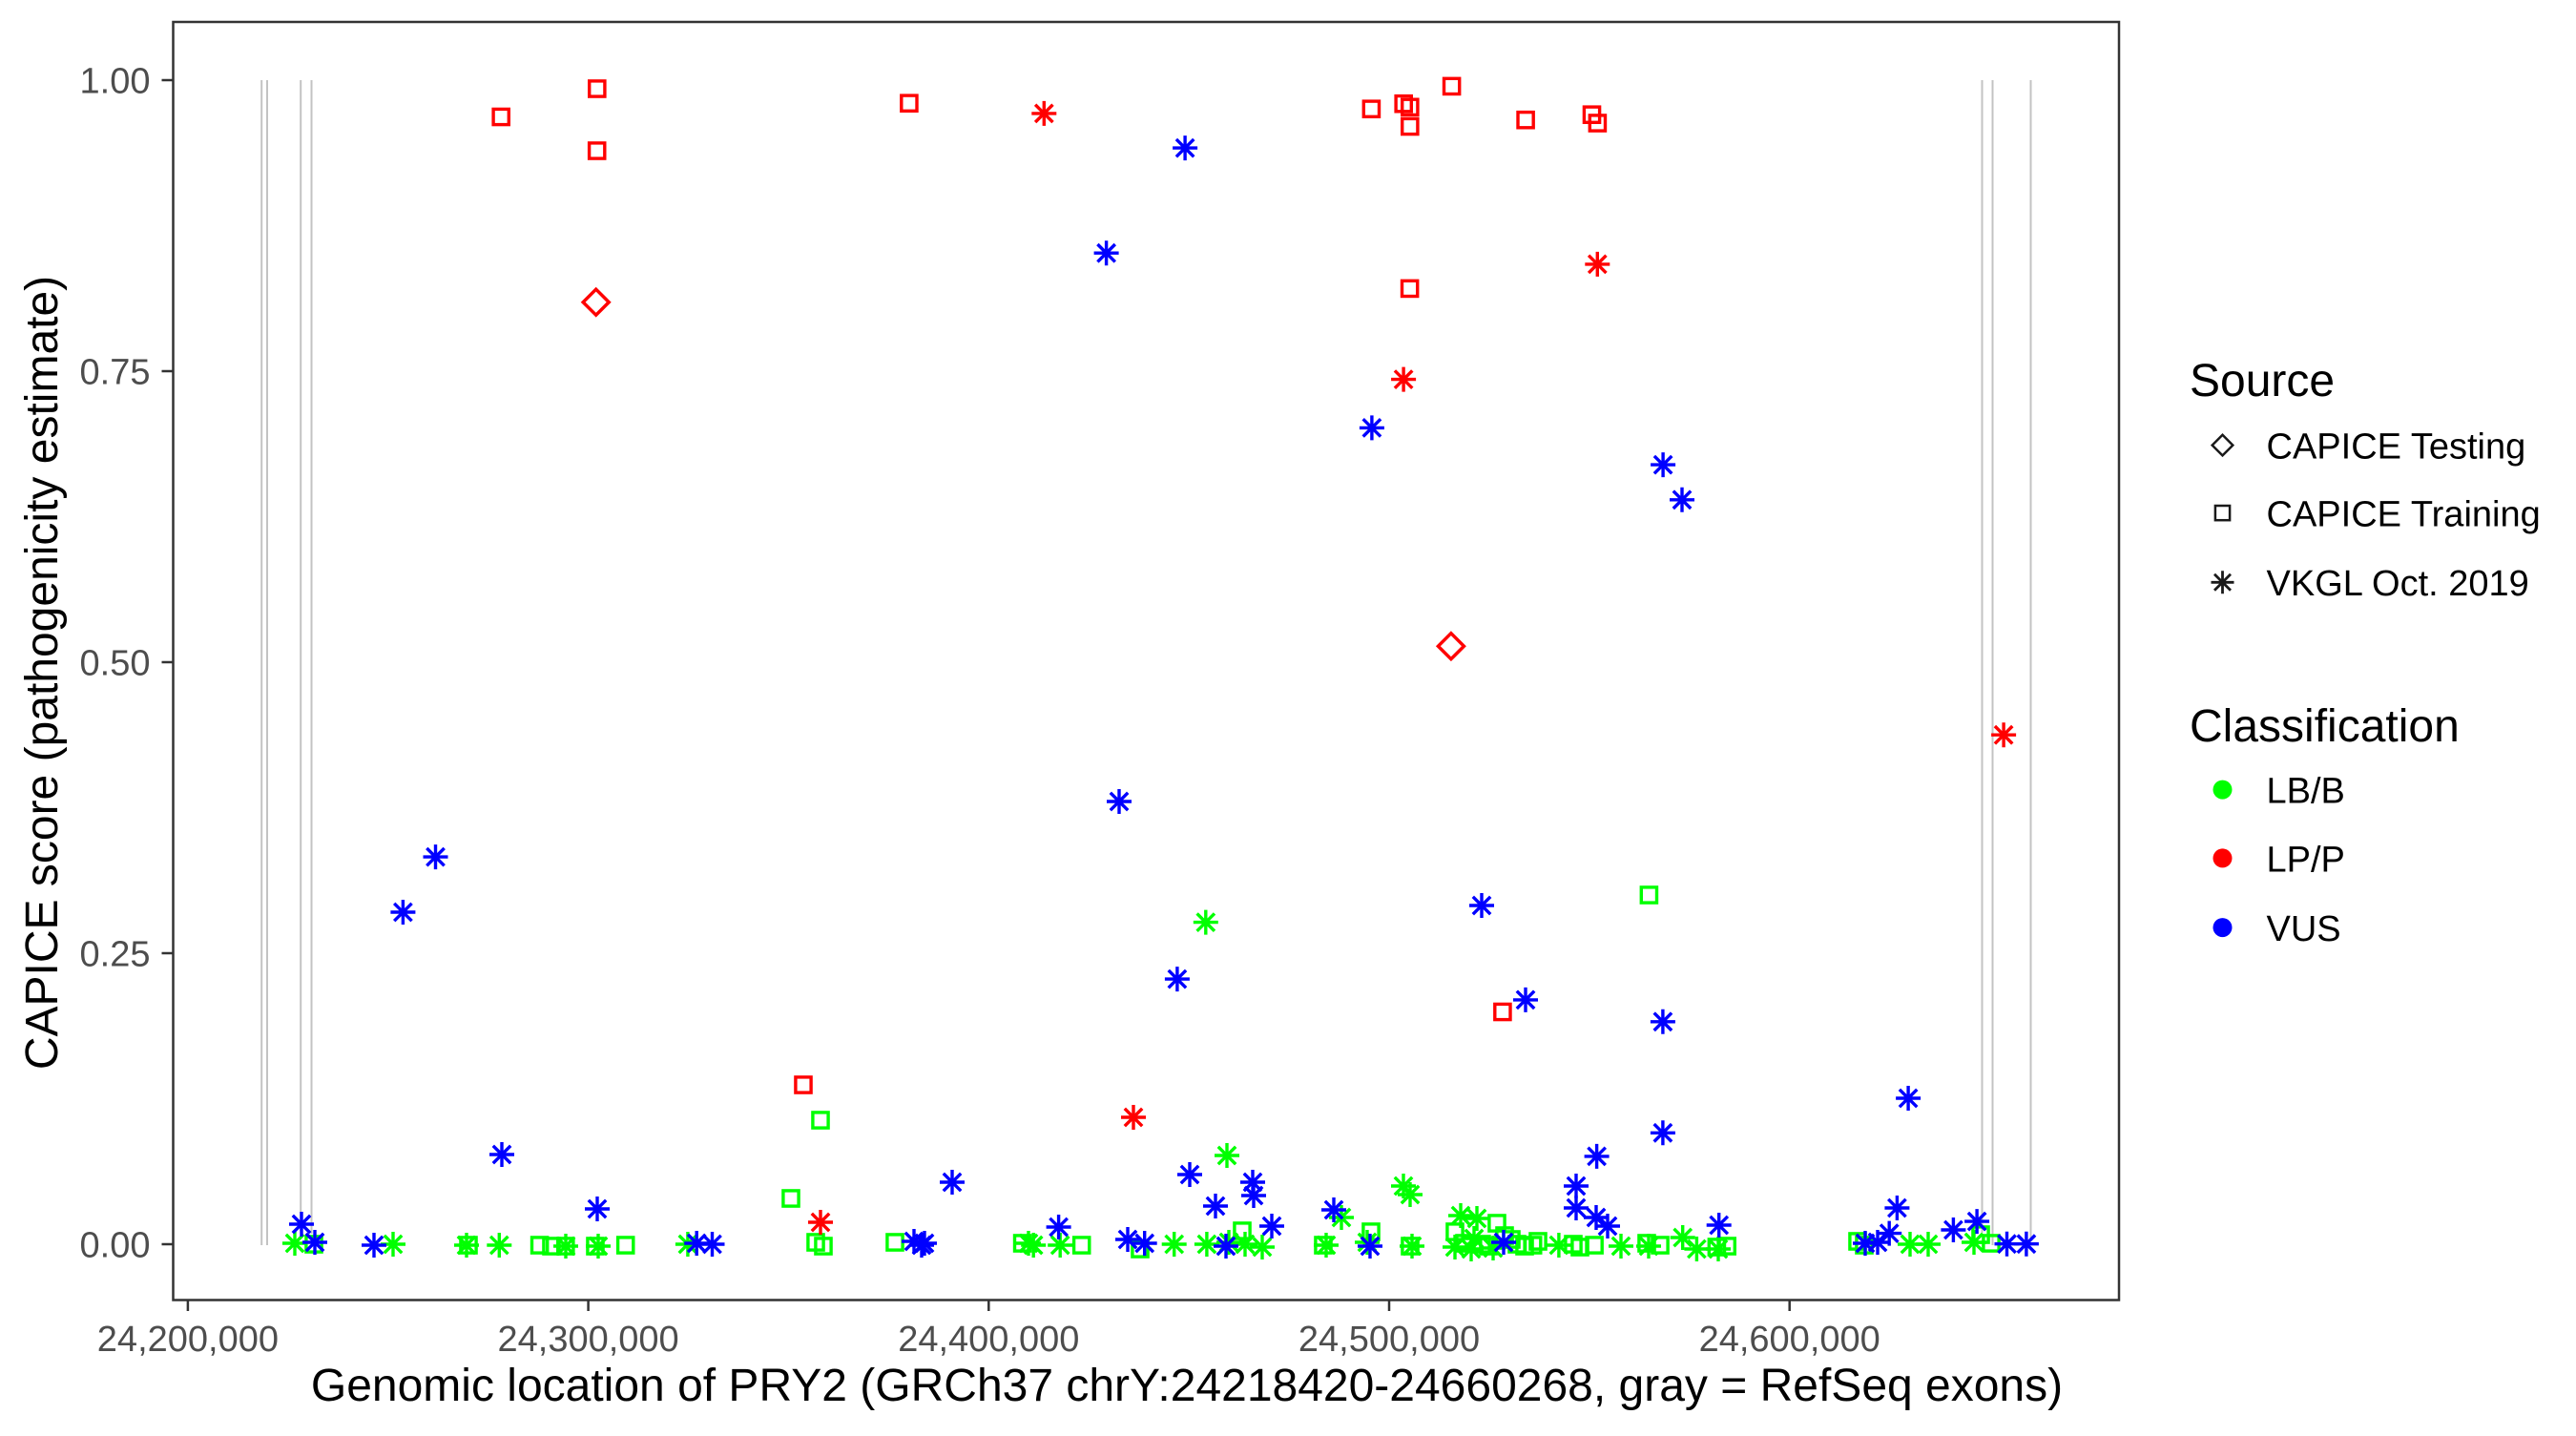 This screenshot has height=1436, width=2576. Describe the element at coordinates (2404, 515) in the screenshot. I see `svg-text: CAPICE Training` at that location.